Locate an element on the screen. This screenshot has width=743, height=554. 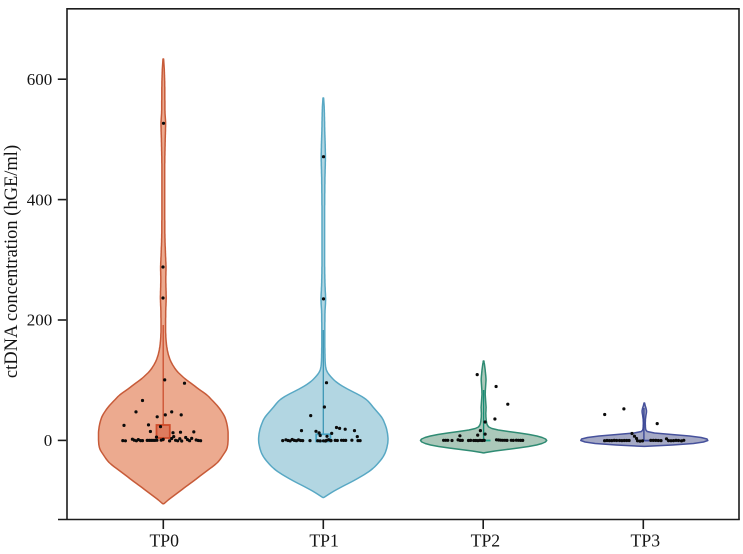
svg-text: 600 is located at coordinates (40, 79).